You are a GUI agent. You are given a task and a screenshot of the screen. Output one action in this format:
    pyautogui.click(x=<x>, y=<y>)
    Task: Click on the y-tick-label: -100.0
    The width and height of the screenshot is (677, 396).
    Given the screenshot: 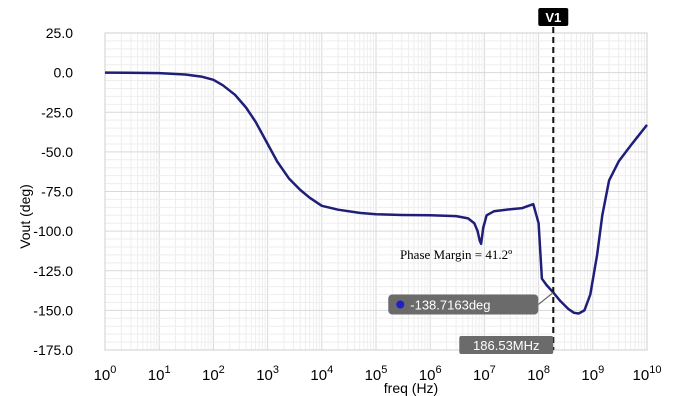 What is the action you would take?
    pyautogui.click(x=53, y=231)
    